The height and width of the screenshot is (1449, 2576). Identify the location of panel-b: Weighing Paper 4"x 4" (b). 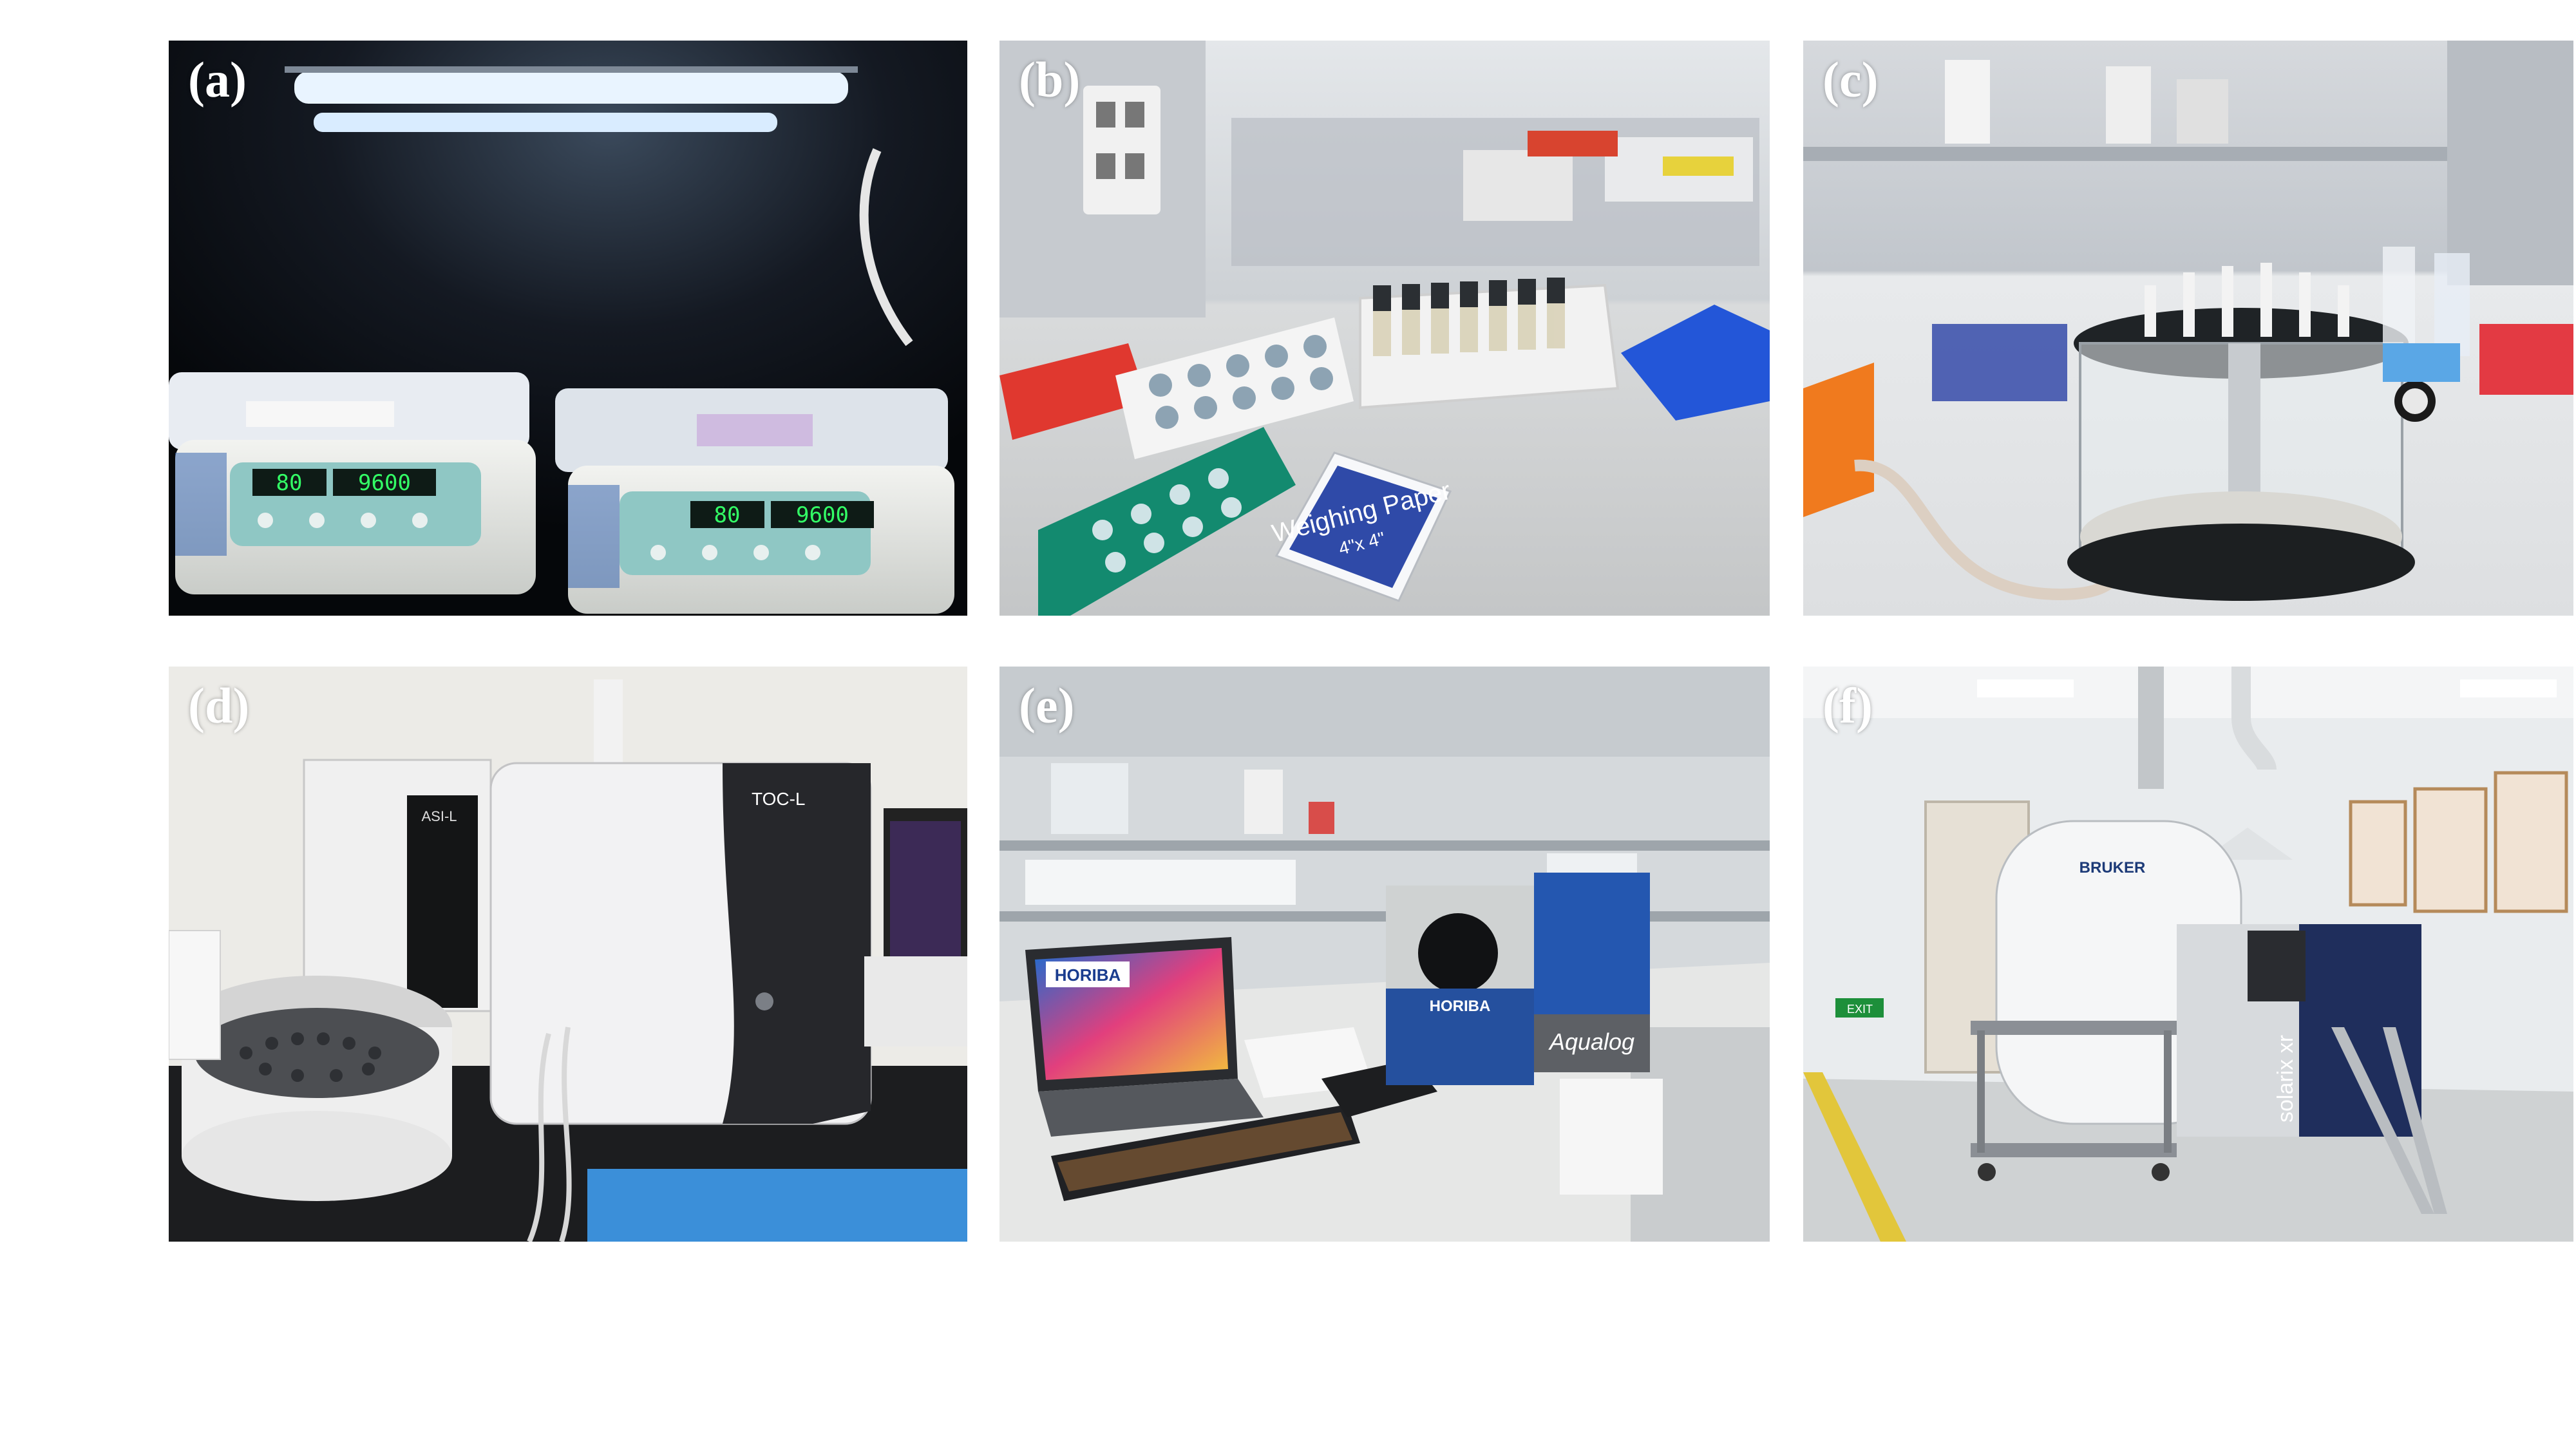
(1384, 328).